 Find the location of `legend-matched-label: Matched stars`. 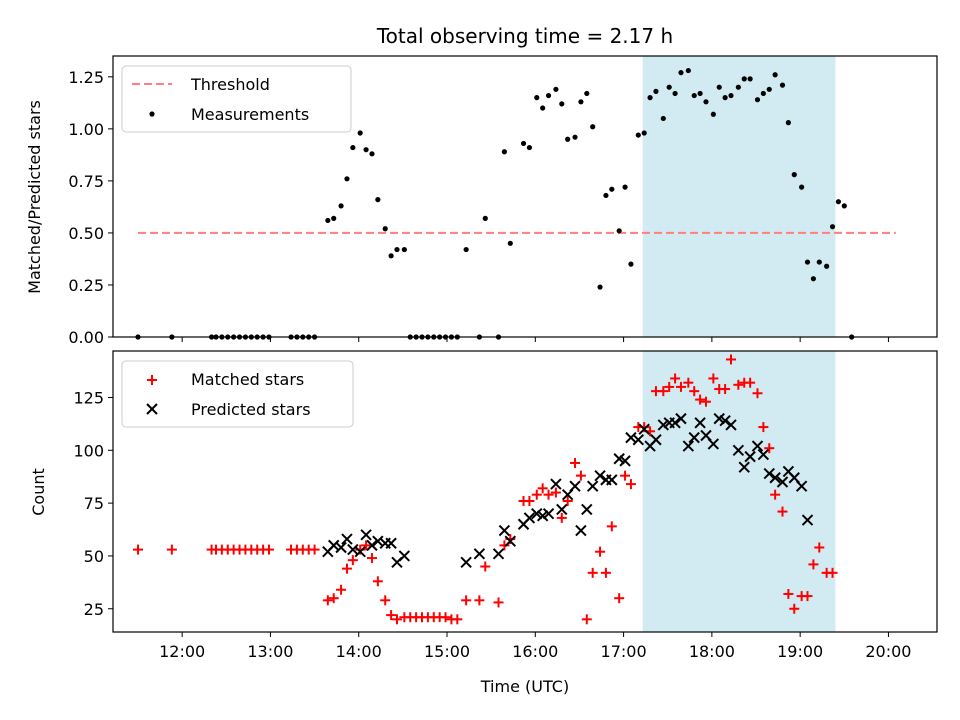

legend-matched-label: Matched stars is located at coordinates (247, 379).